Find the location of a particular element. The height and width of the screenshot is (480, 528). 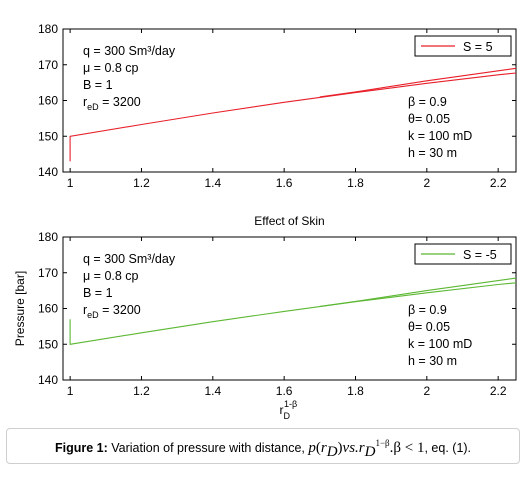

legend: S = 5 is located at coordinates (463, 46).